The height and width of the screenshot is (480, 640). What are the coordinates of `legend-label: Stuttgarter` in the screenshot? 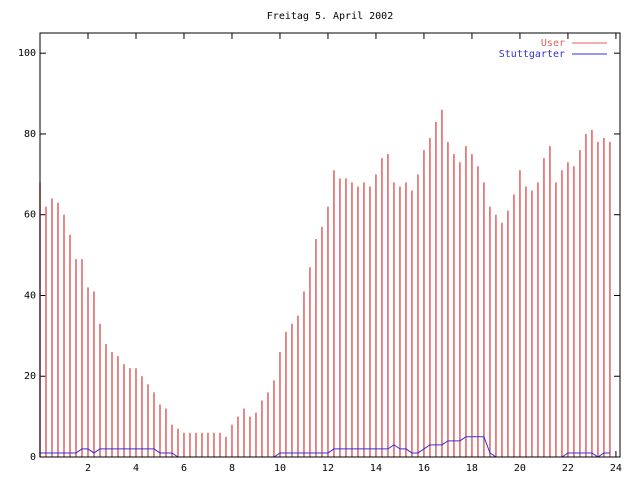 It's located at (532, 54).